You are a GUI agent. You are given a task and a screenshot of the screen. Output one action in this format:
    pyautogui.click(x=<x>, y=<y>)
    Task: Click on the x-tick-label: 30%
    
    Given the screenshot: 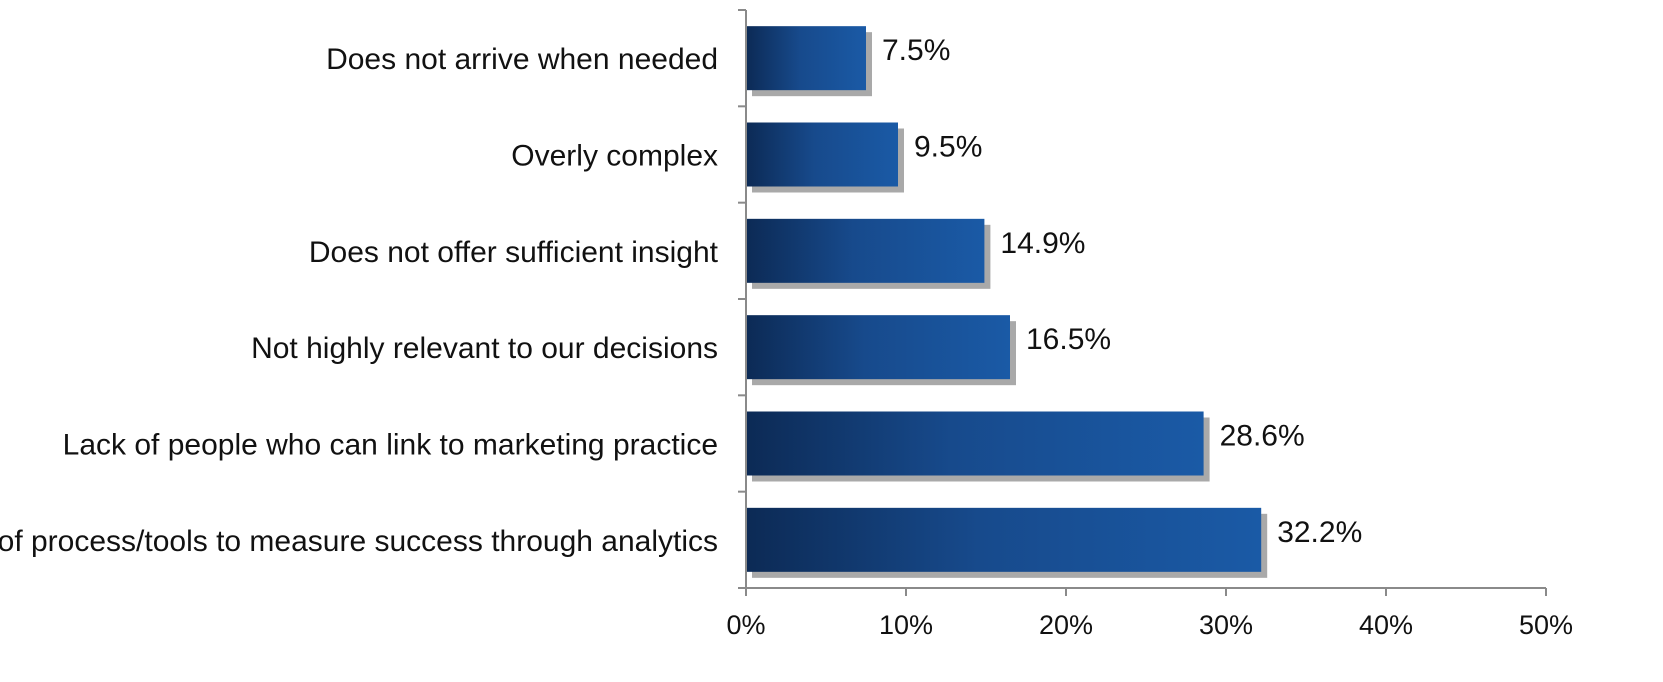 What is the action you would take?
    pyautogui.click(x=1226, y=625)
    